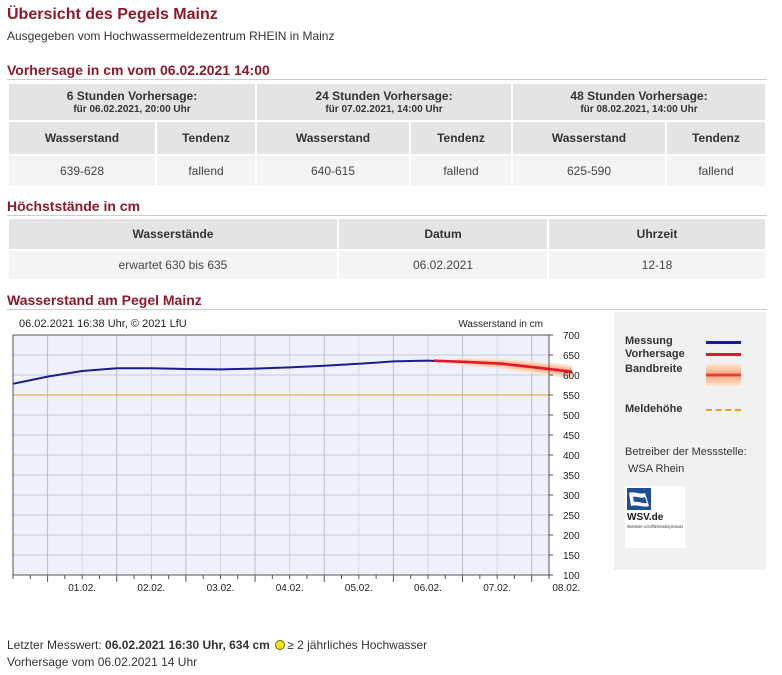 This screenshot has width=782, height=675. I want to click on y-tick-label: 250, so click(571, 516).